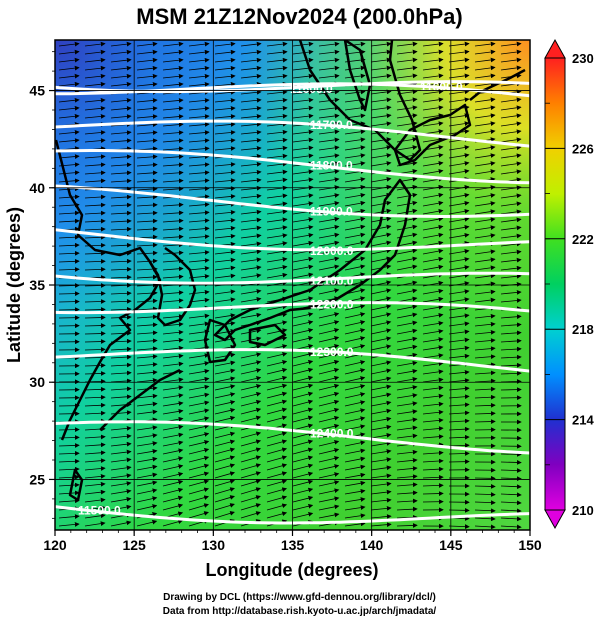 Image resolution: width=599 pixels, height=625 pixels. Describe the element at coordinates (37, 285) in the screenshot. I see `y-tick-label: 35` at that location.